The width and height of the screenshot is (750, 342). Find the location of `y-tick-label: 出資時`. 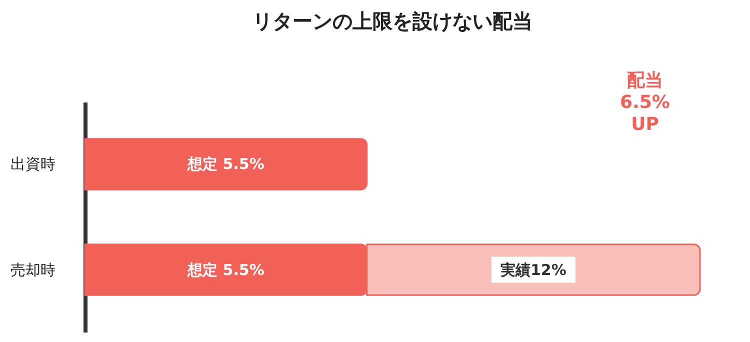

y-tick-label: 出資時 is located at coordinates (33, 164).